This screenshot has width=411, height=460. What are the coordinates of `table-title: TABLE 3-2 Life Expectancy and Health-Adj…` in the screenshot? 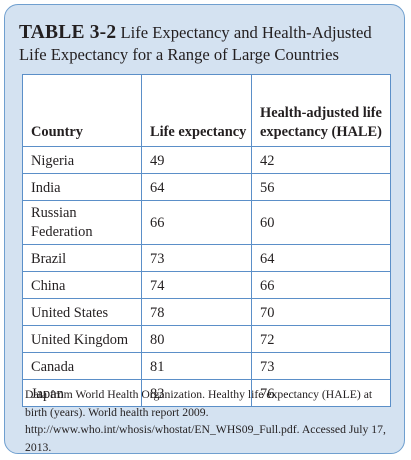 It's located at (205, 44).